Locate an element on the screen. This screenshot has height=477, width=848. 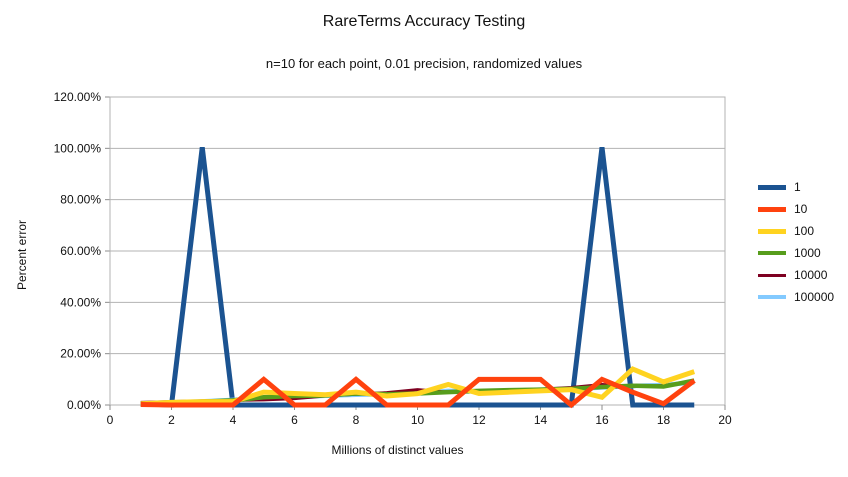
legend-item: 10 is located at coordinates (796, 209).